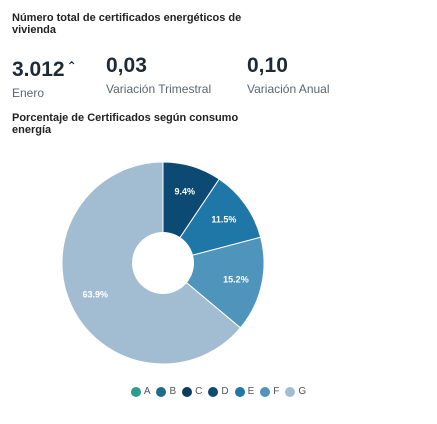 The height and width of the screenshot is (424, 437). I want to click on chart-legend: A B C D E F G, so click(218, 391).